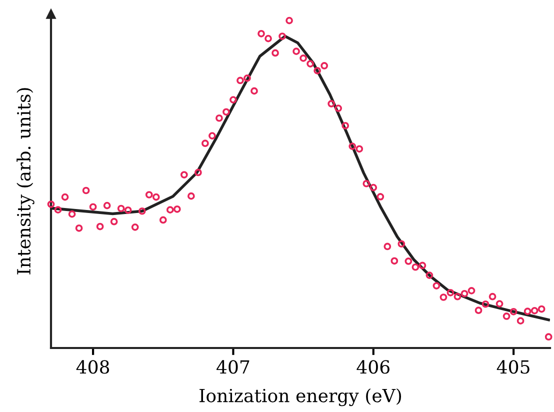  Describe the element at coordinates (25, 181) in the screenshot. I see `y-axis-title: Intensity (arb. units)` at that location.